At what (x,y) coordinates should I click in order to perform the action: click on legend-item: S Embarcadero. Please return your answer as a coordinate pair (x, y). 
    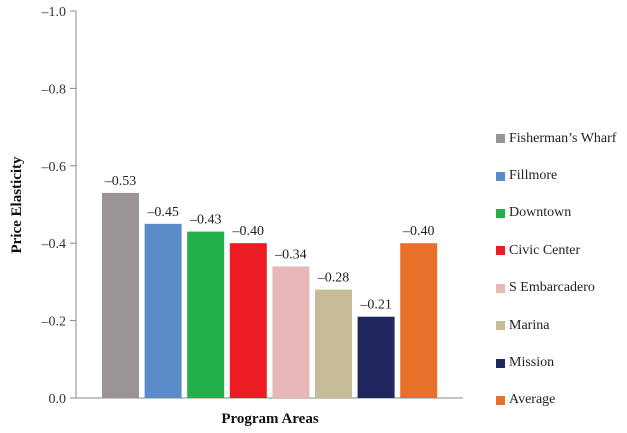
    Looking at the image, I should click on (556, 288).